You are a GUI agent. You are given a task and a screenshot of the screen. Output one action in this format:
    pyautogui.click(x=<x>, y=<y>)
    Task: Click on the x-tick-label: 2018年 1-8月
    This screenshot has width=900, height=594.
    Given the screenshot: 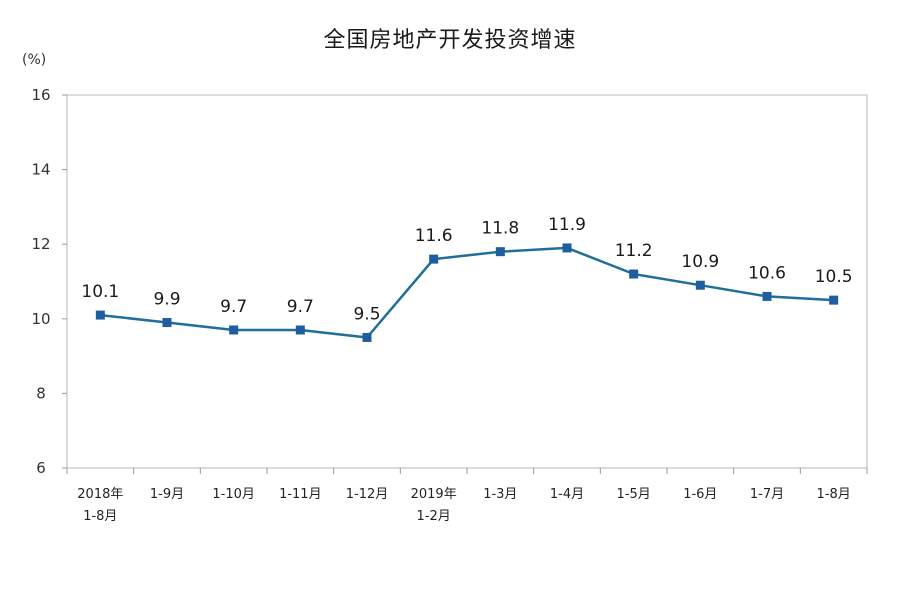 What is the action you would take?
    pyautogui.click(x=100, y=505)
    